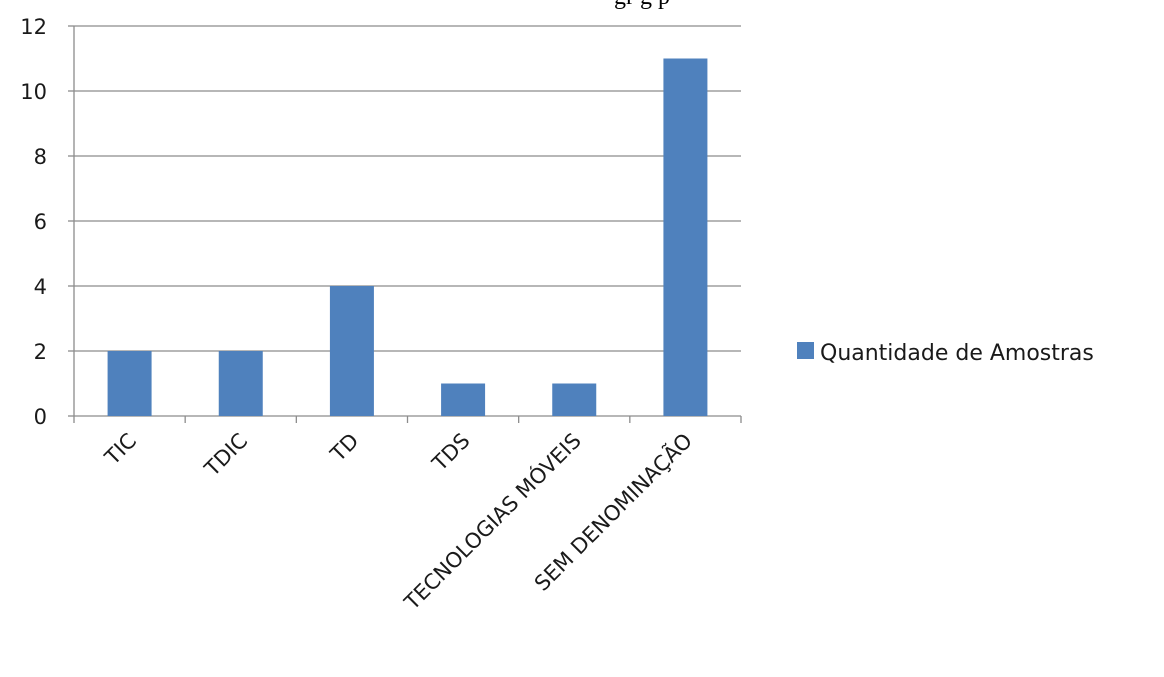  I want to click on y-tick-labels: 0 2 4 6 8 10 12, so click(33, 222).